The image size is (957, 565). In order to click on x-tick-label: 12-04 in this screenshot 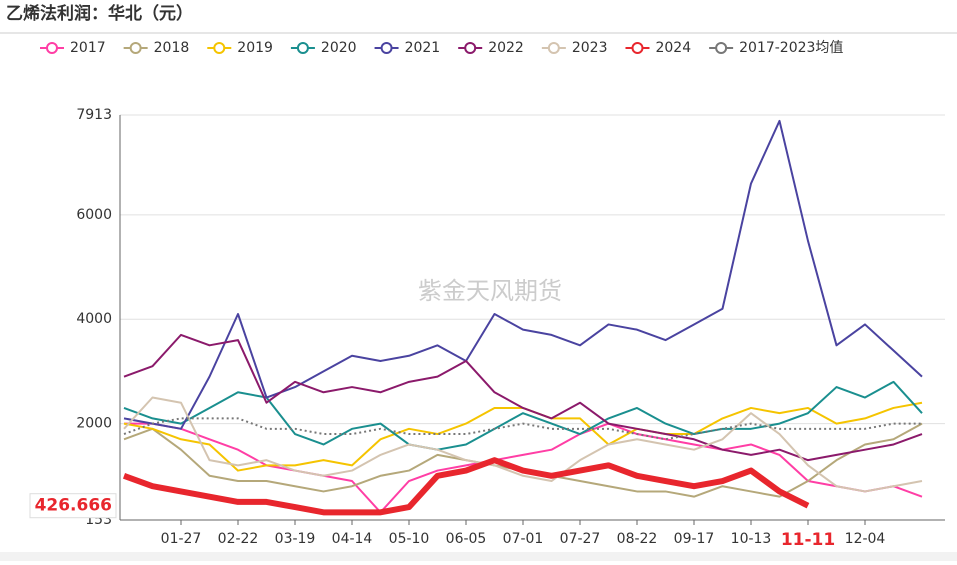, I will do `click(865, 539)`.